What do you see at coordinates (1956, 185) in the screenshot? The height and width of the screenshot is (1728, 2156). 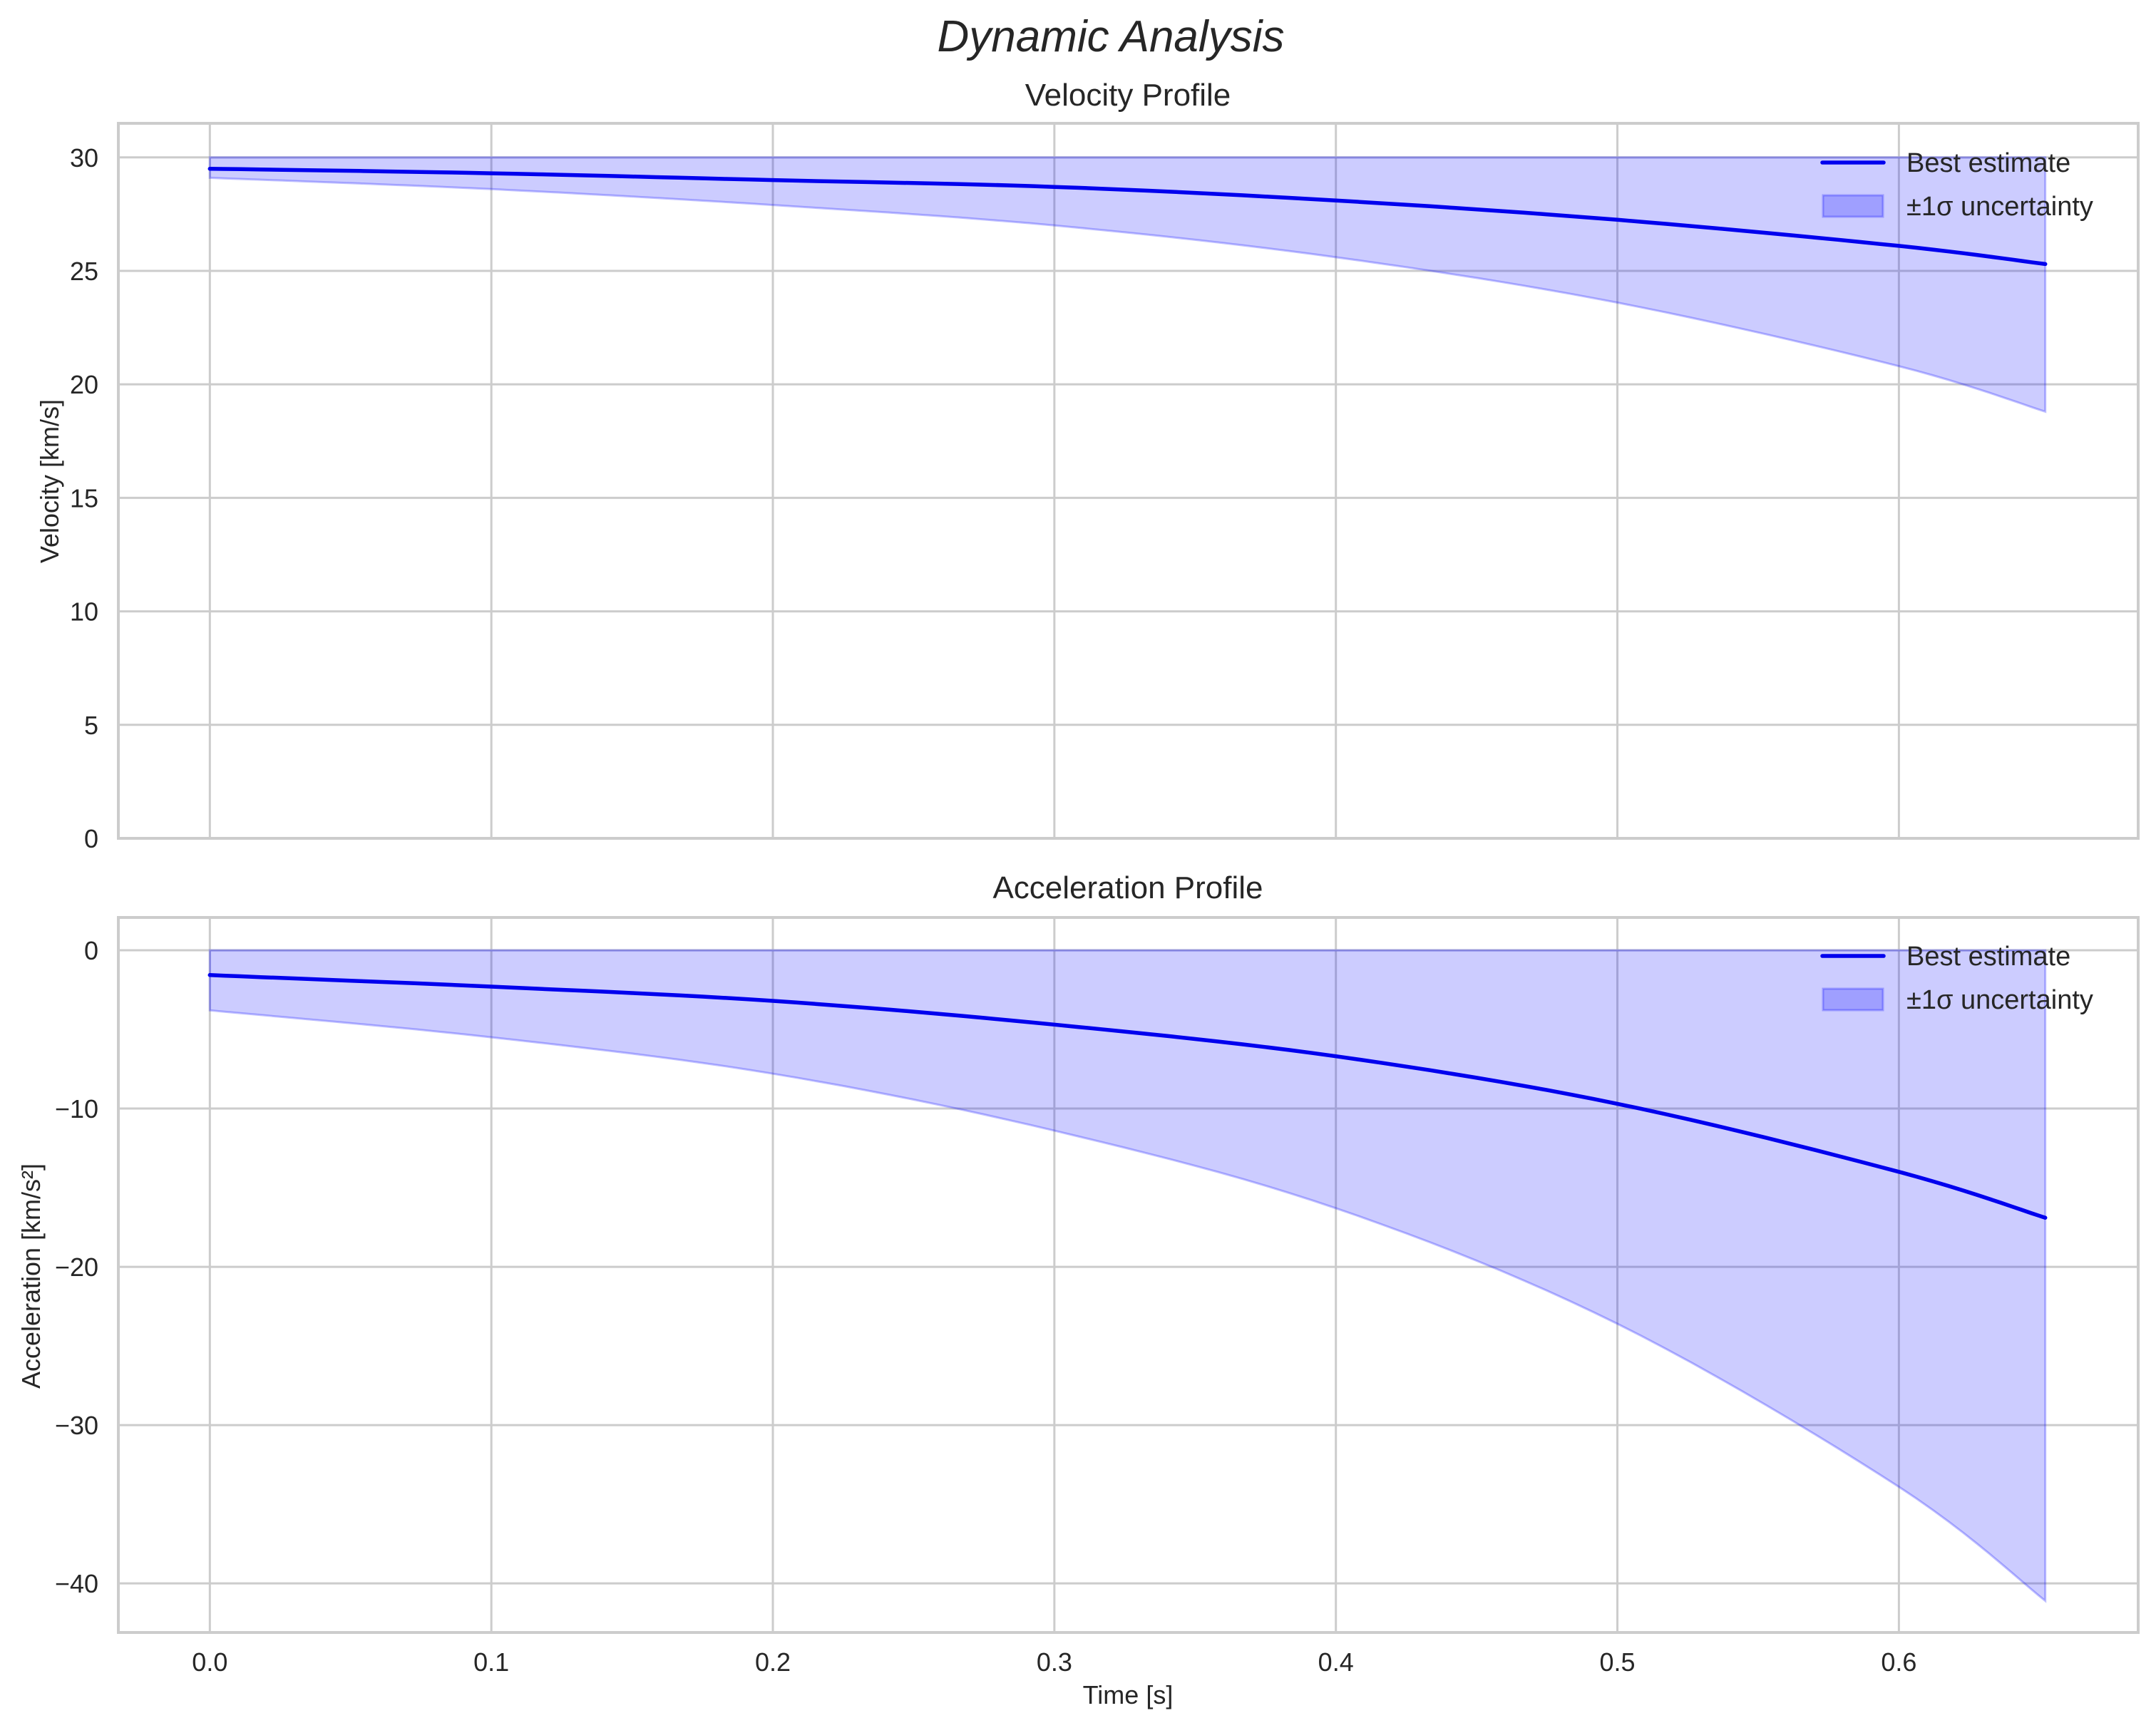 I see `velocity-legend: Best estimate ±1σ uncertainty` at bounding box center [1956, 185].